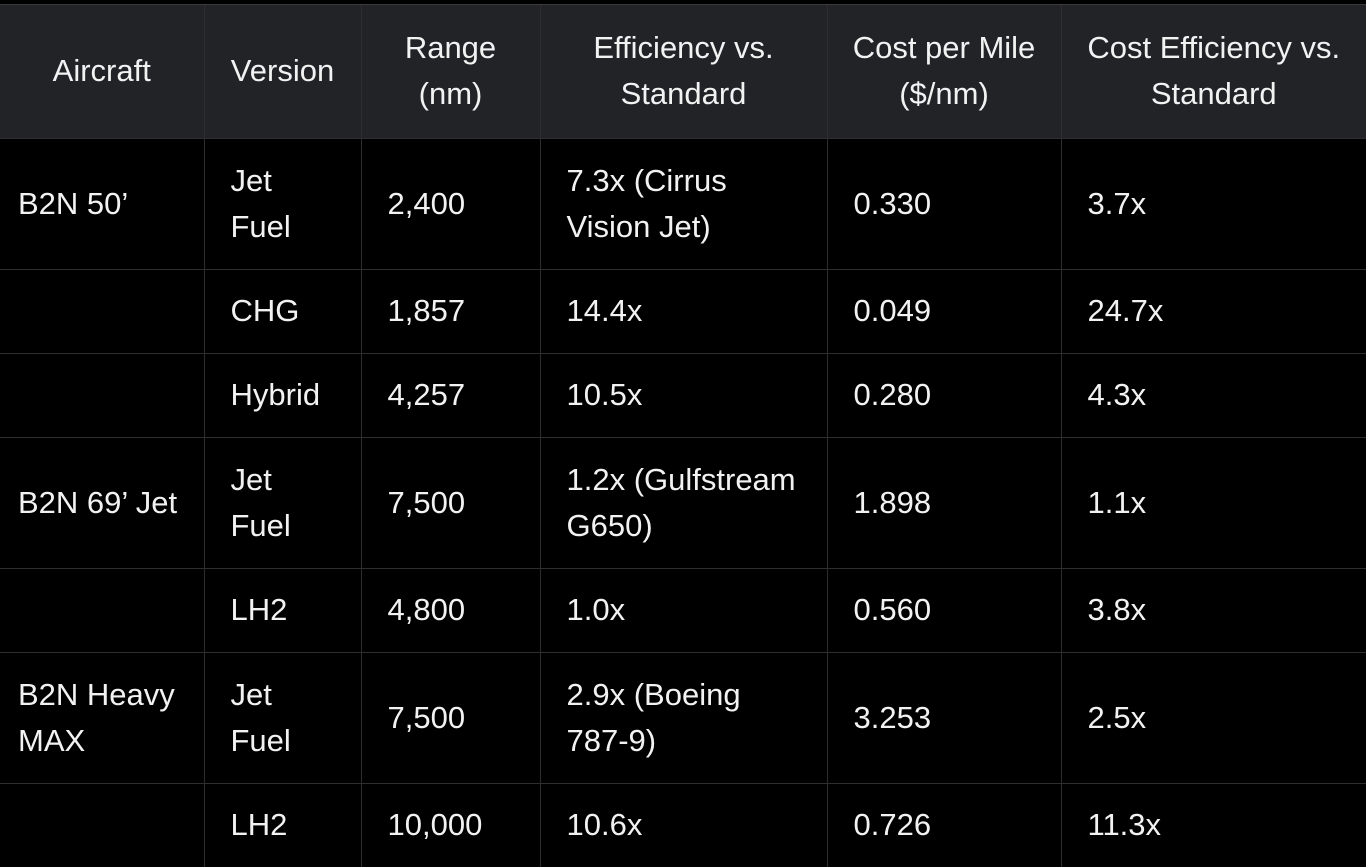 The width and height of the screenshot is (1366, 867). Describe the element at coordinates (1213, 204) in the screenshot. I see `cell-cost-efficiency: 3.7x` at that location.